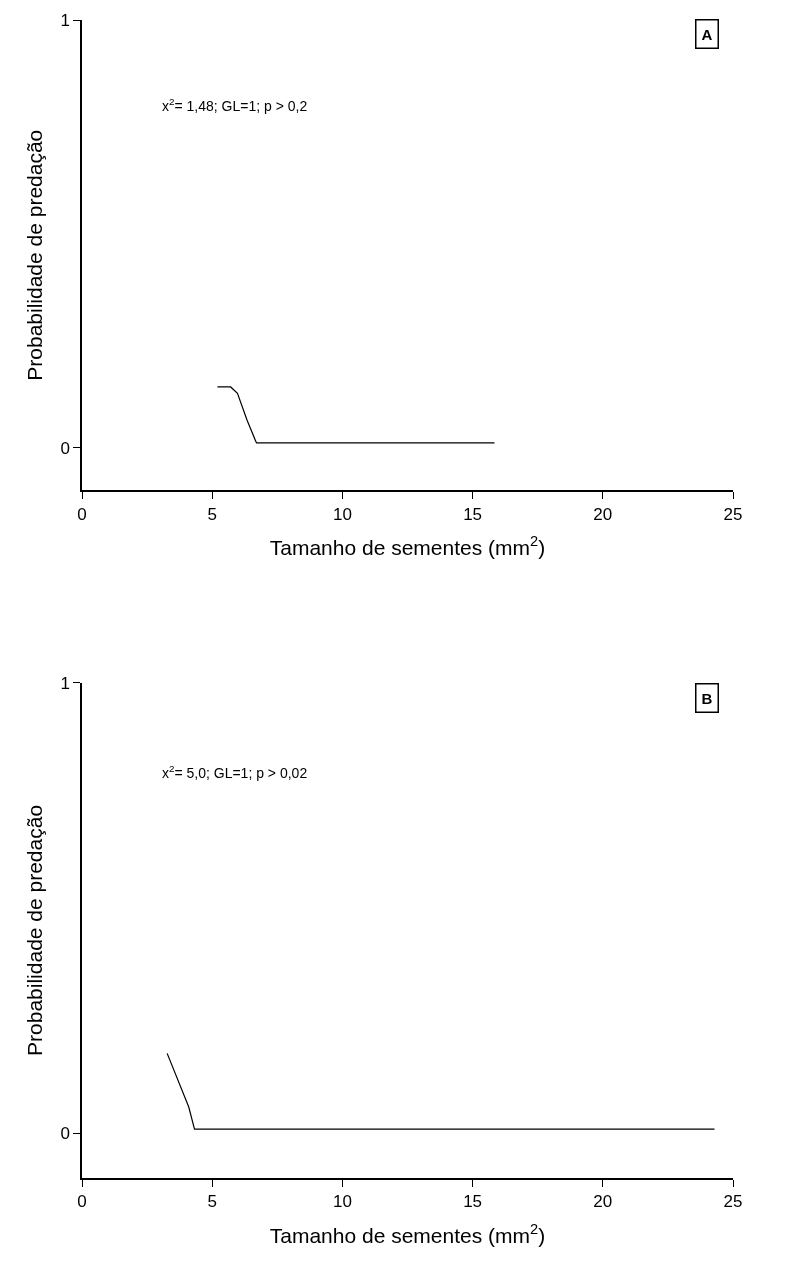 This screenshot has width=788, height=1284. Describe the element at coordinates (707, 34) in the screenshot. I see `annotation: A` at that location.